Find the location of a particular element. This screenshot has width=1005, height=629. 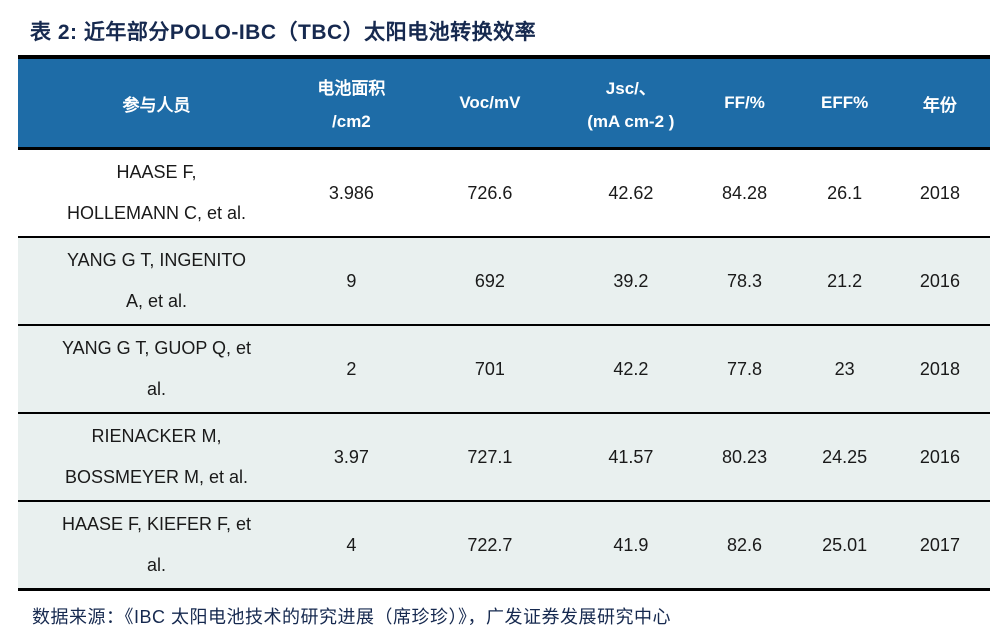

header-label: /cm2 is located at coordinates (351, 122).